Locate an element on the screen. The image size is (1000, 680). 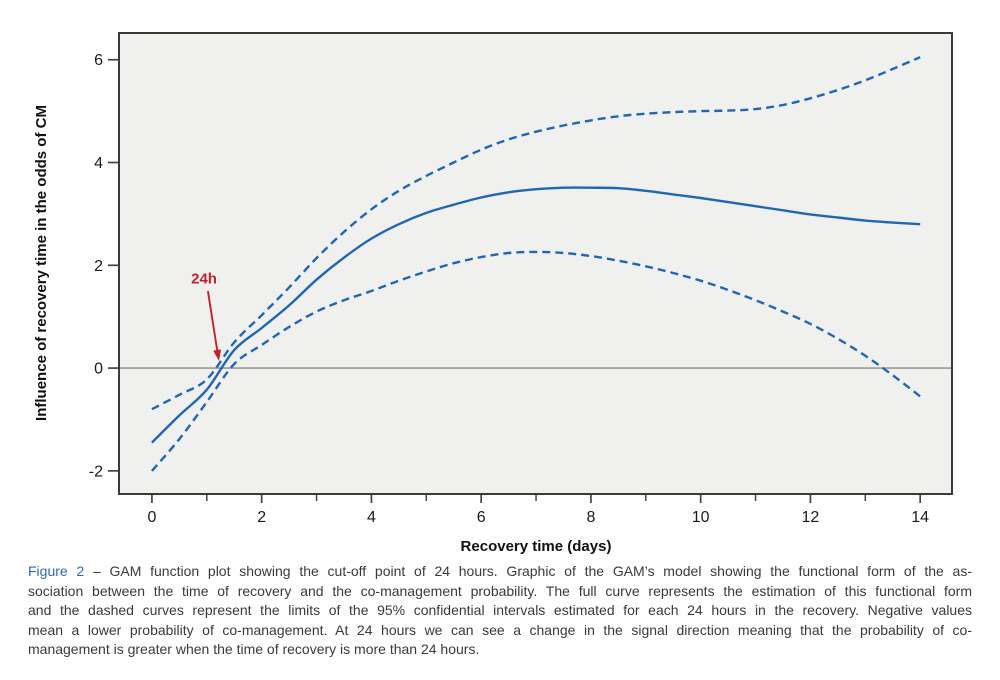
x-tick-label: 10 is located at coordinates (701, 517).